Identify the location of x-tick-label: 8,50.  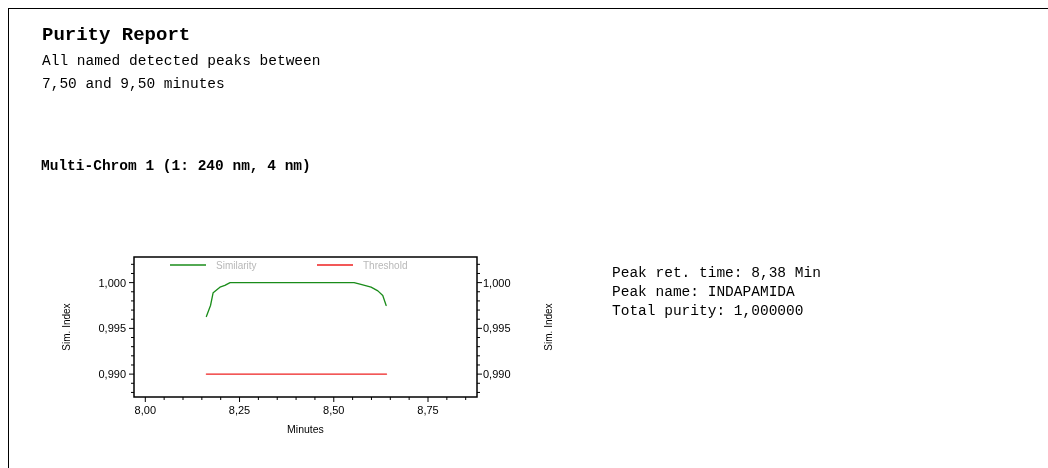
(334, 410).